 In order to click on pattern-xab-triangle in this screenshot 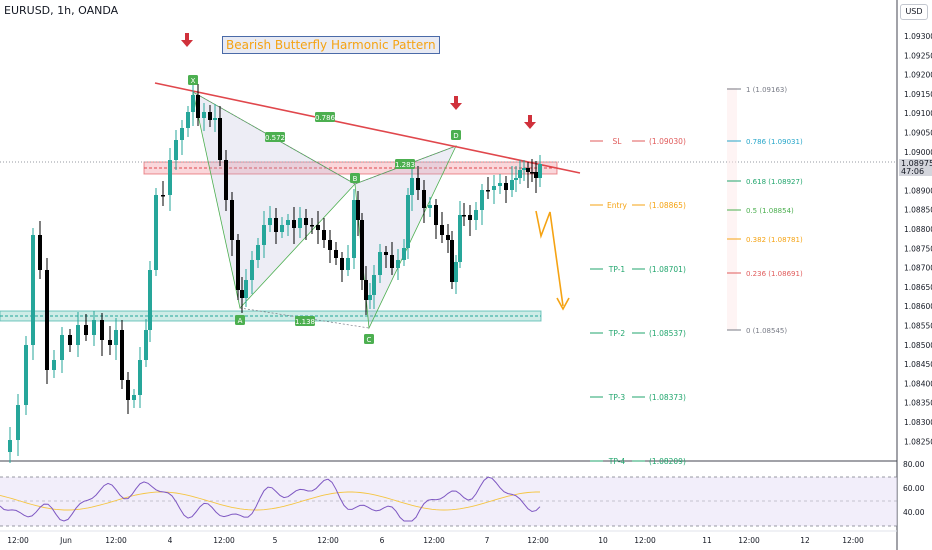, I will do `click(274, 200)`.